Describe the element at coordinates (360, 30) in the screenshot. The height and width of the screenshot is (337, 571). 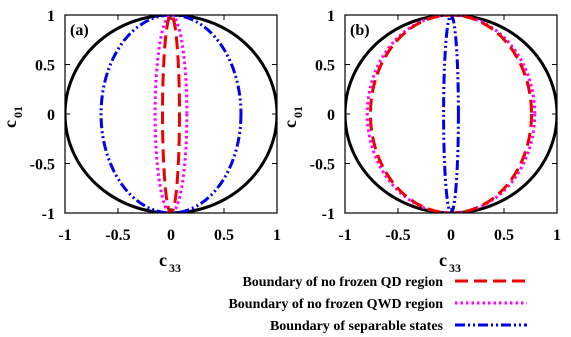
I see `panel-label: (b)` at that location.